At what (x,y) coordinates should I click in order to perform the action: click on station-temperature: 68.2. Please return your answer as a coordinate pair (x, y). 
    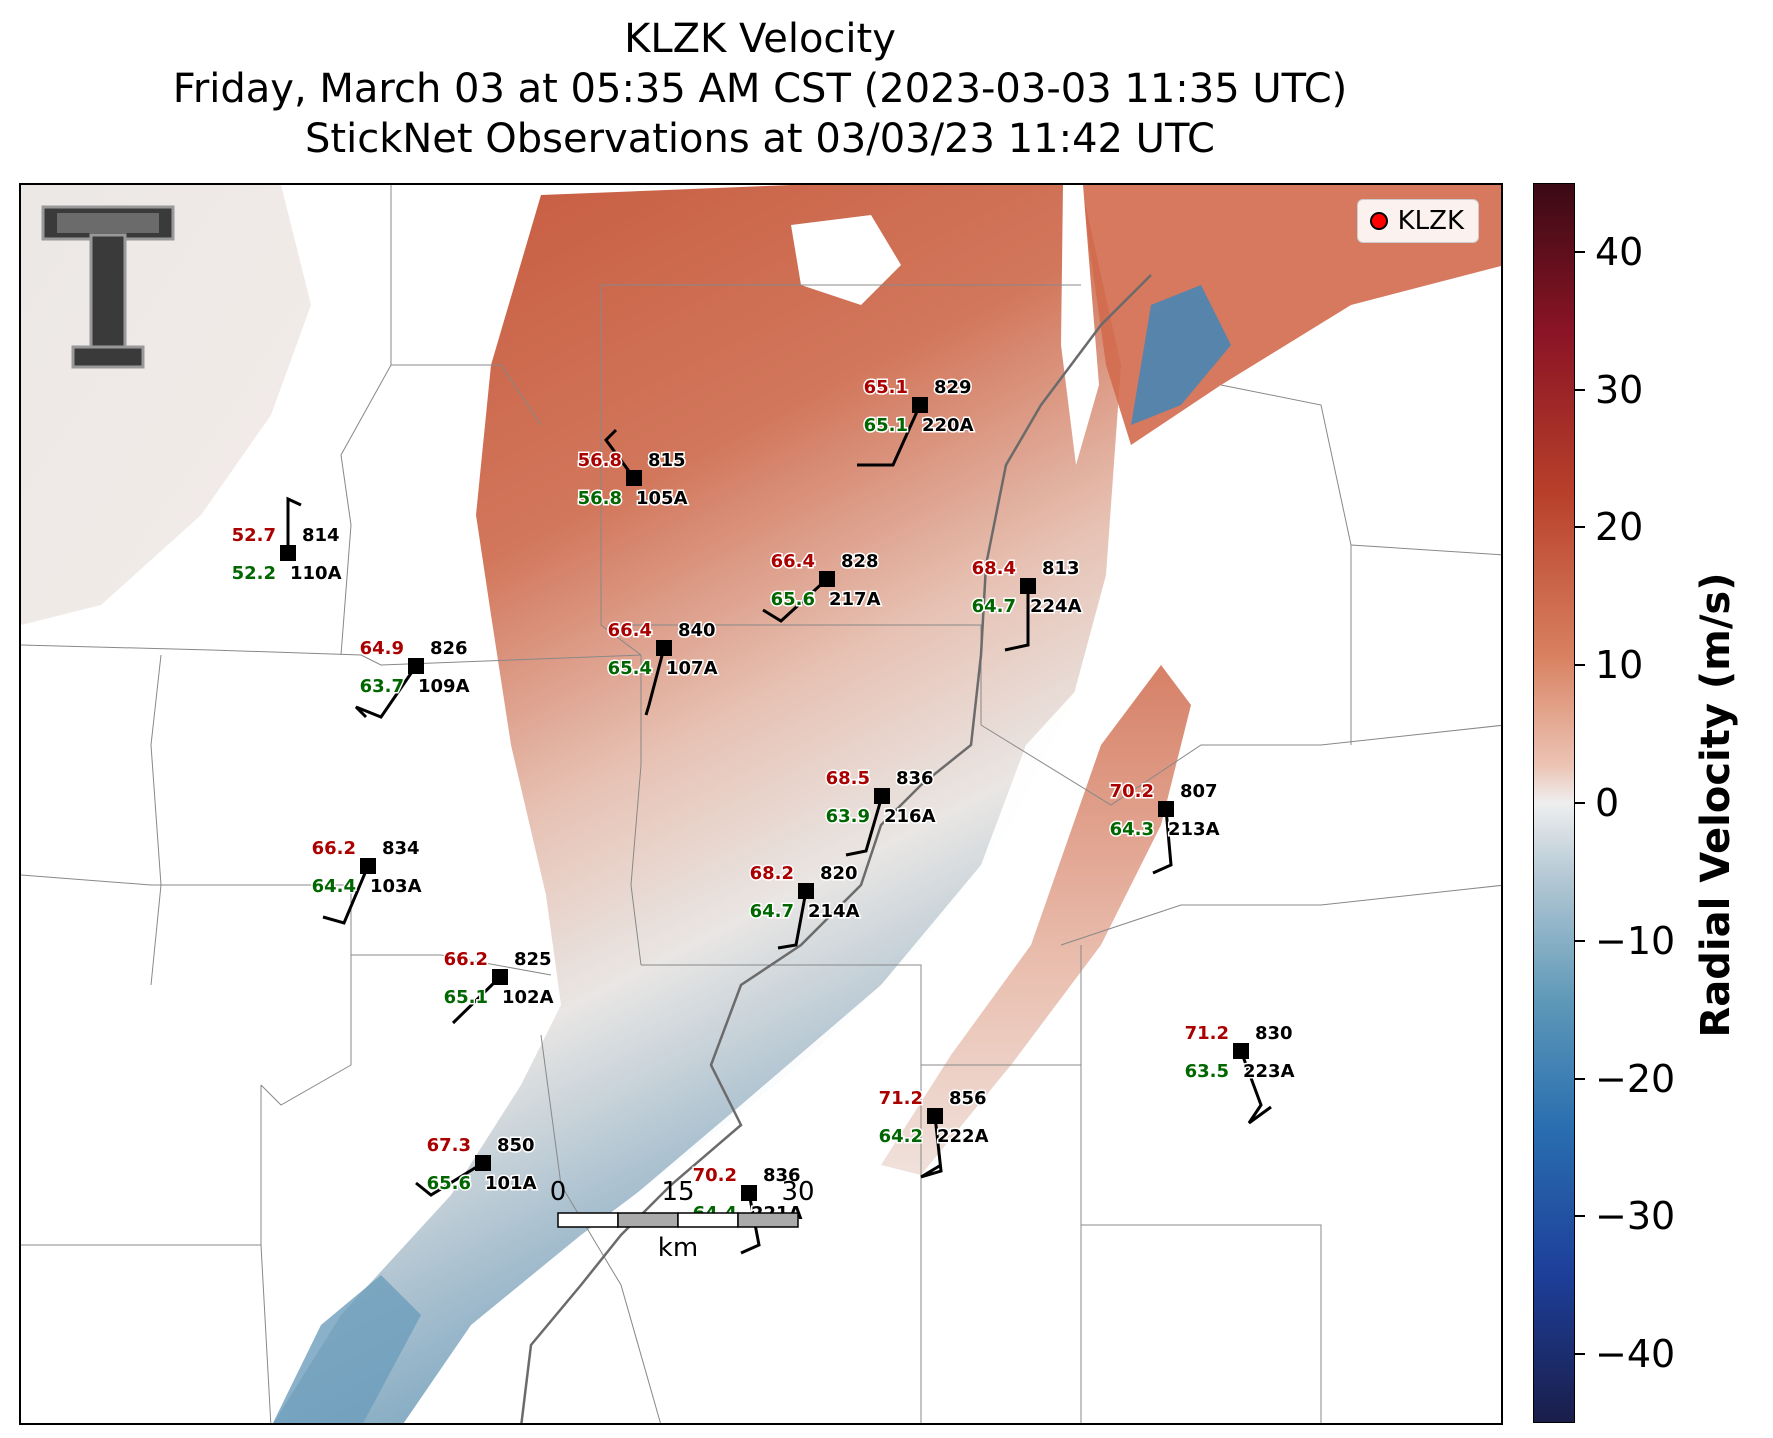
    Looking at the image, I should click on (772, 873).